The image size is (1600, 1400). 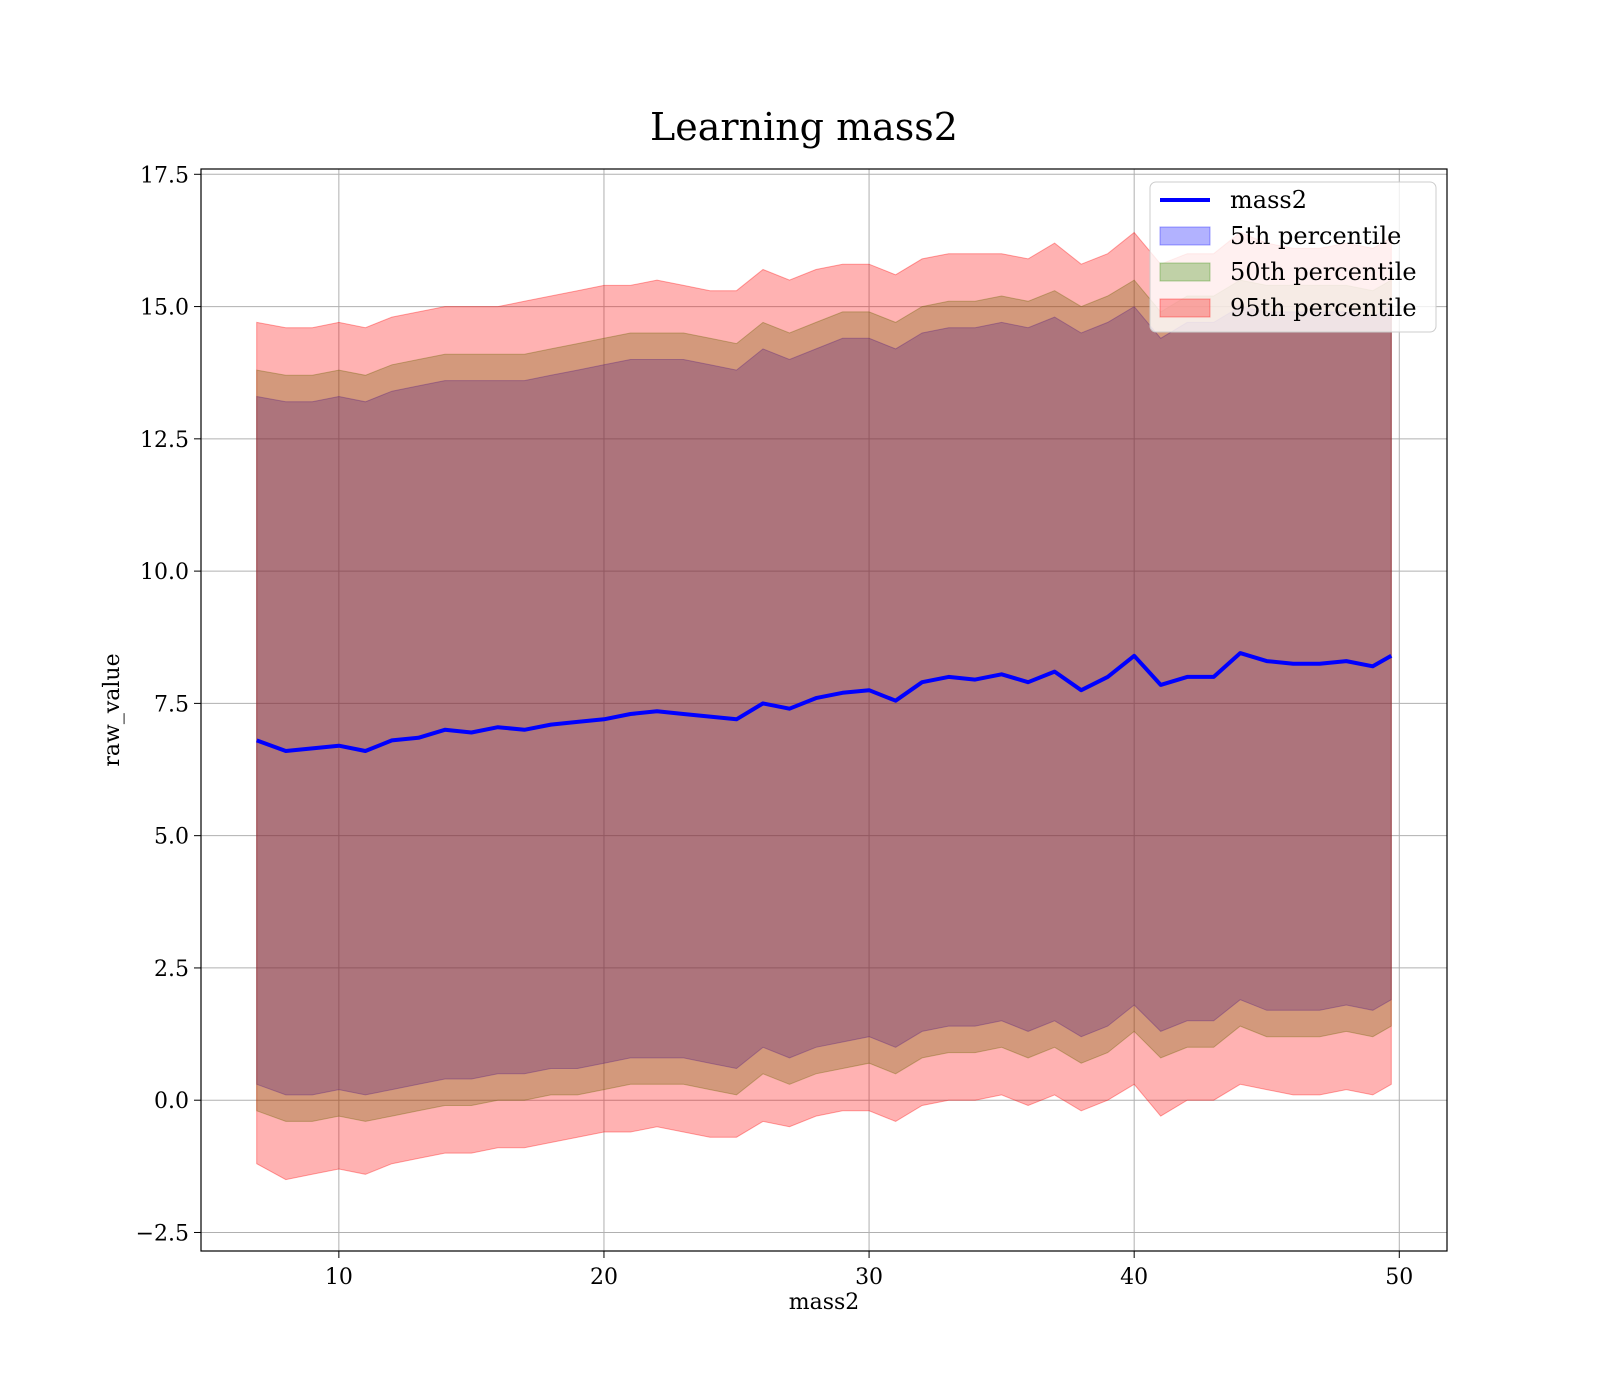 I want to click on y-axis-ticks: −2.5 0.0 2.5 5.0 7.5 10.0 12.5 15.0 17.5, so click(x=168, y=704).